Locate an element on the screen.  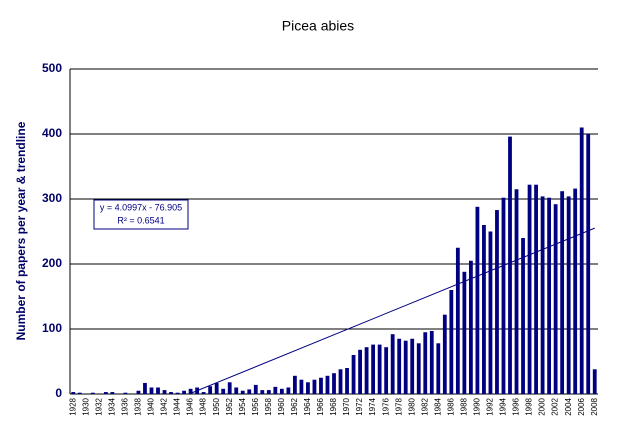
x-tick-label: 1990 is located at coordinates (477, 406).